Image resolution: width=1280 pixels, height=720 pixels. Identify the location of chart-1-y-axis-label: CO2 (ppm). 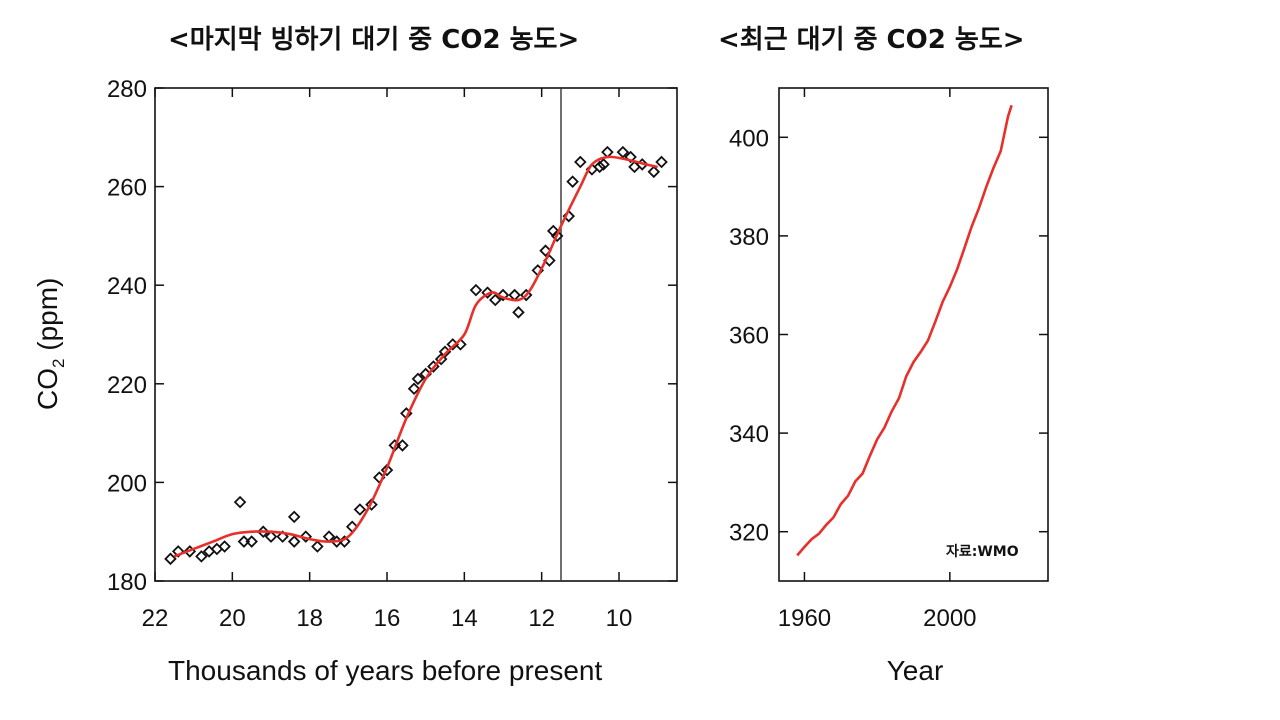
(50, 344).